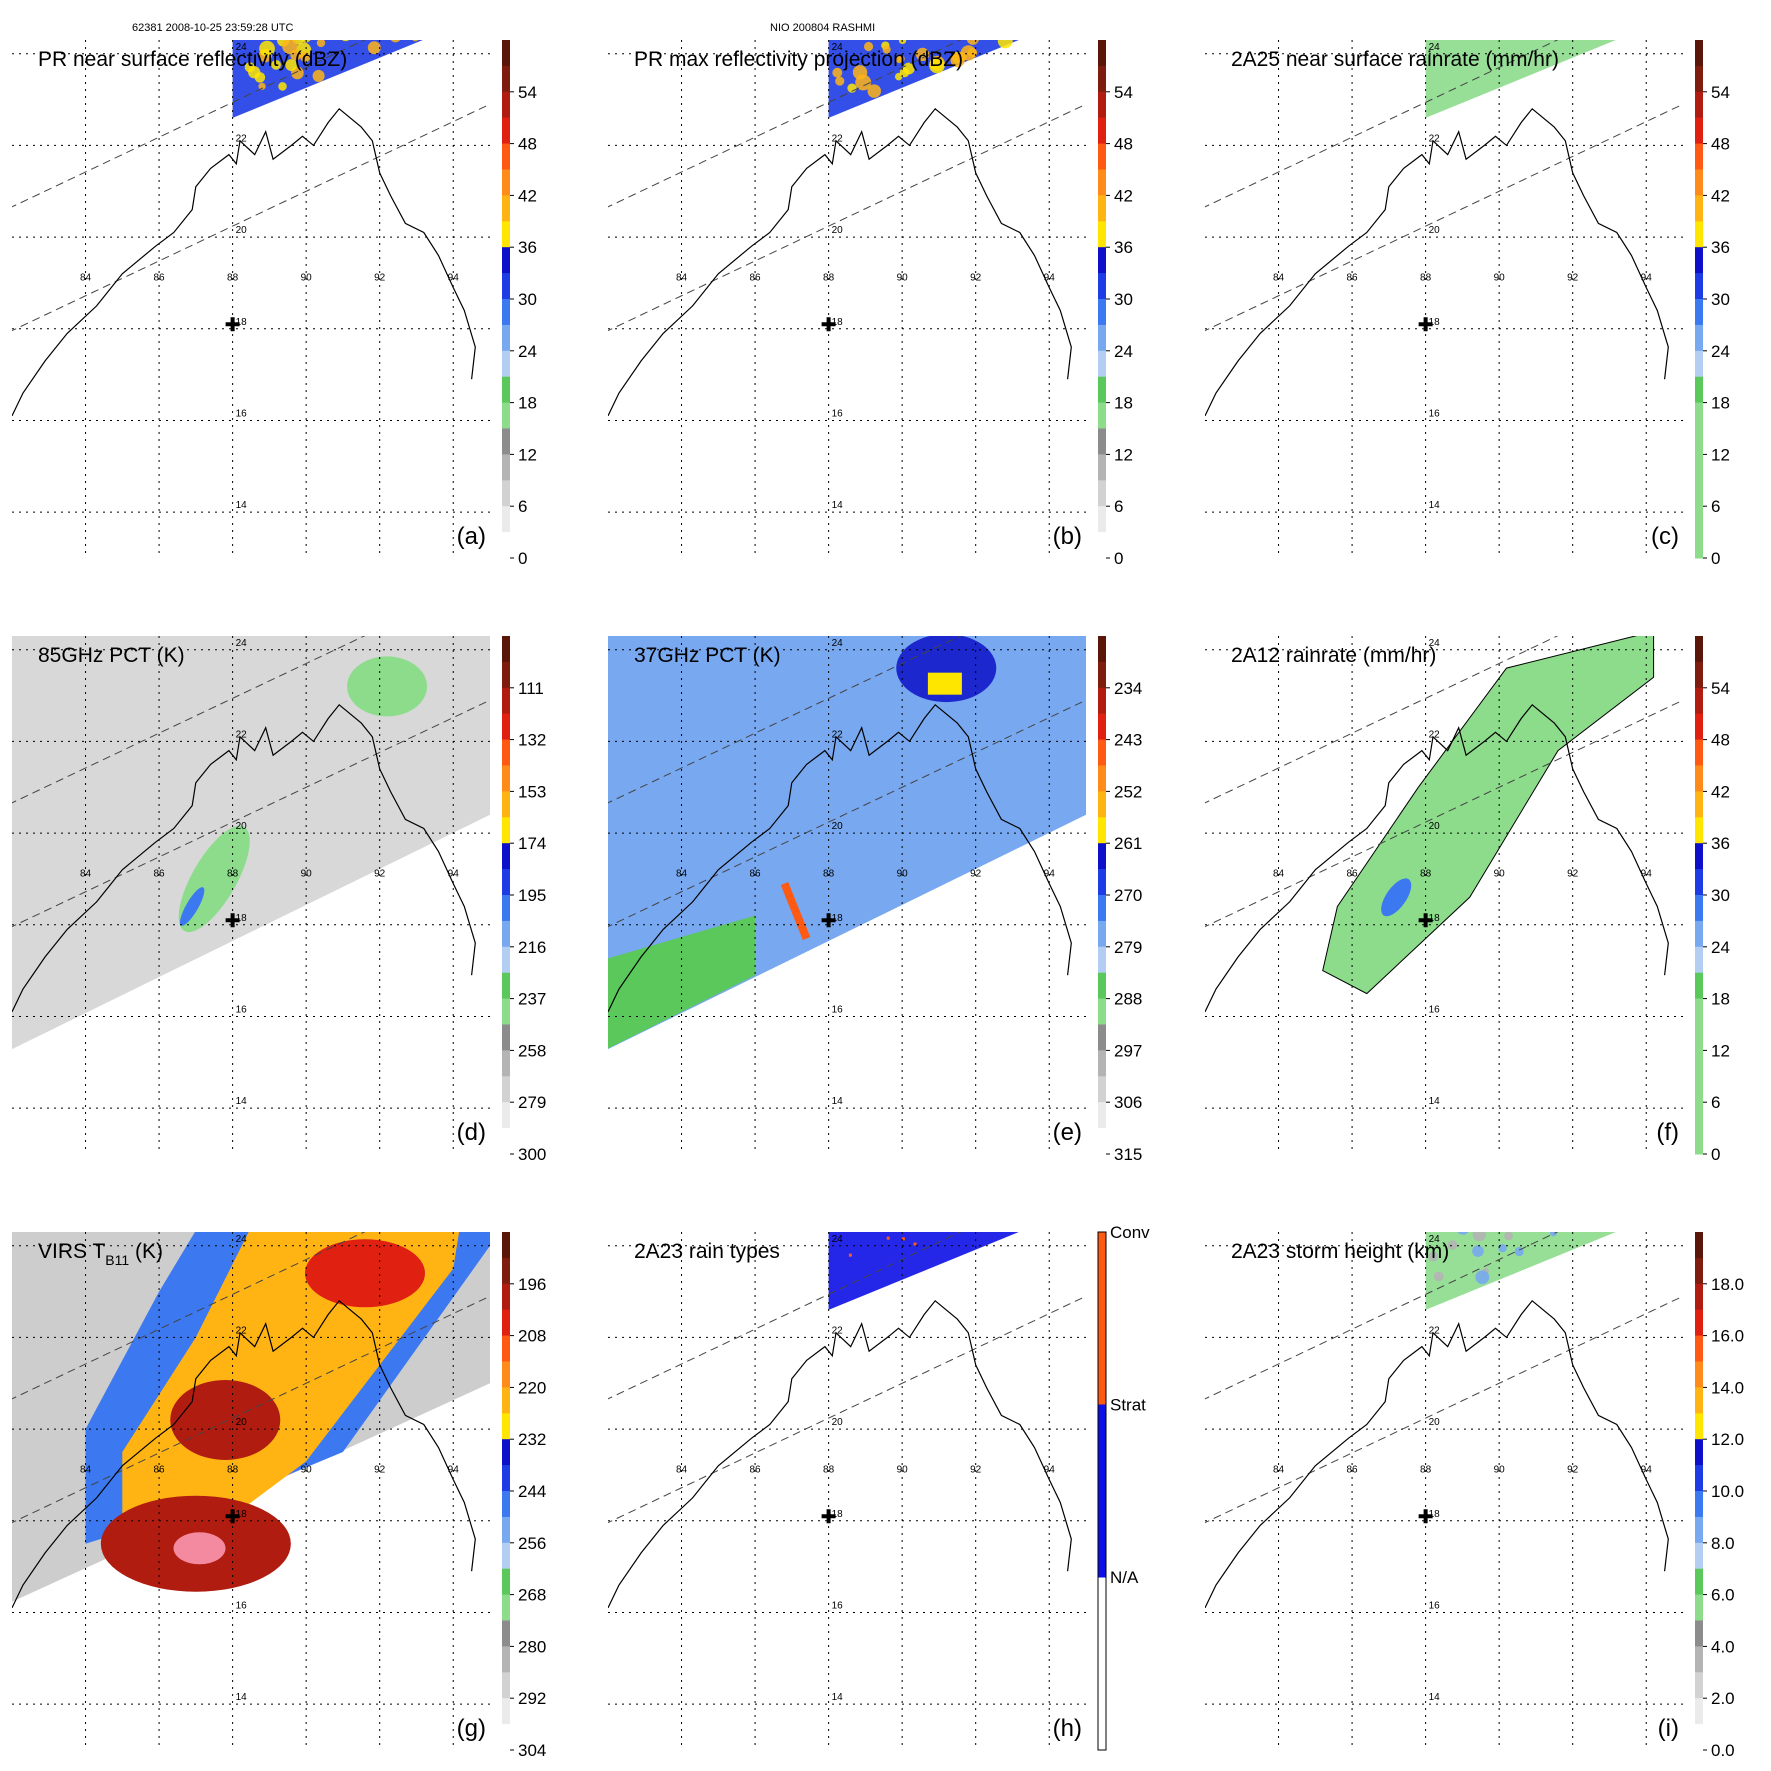 The height and width of the screenshot is (1771, 1771). I want to click on panel-title: 37GHz PCT (K), so click(707, 655).